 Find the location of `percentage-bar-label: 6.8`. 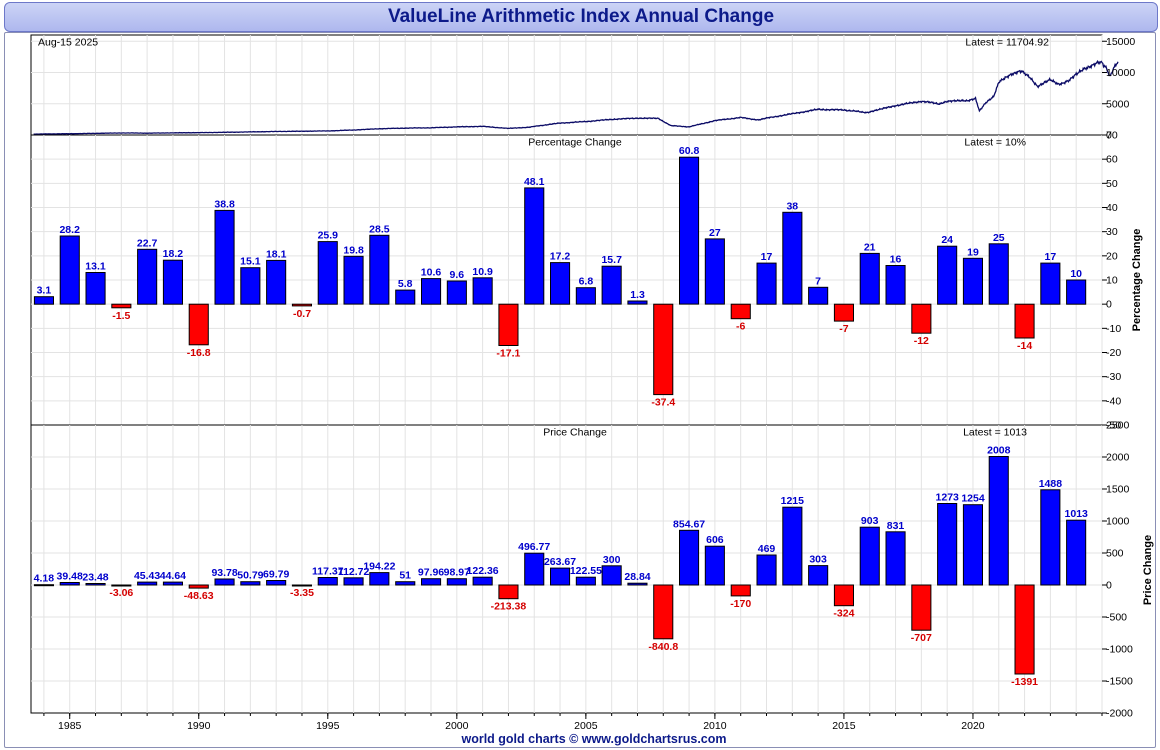

percentage-bar-label: 6.8 is located at coordinates (586, 282).